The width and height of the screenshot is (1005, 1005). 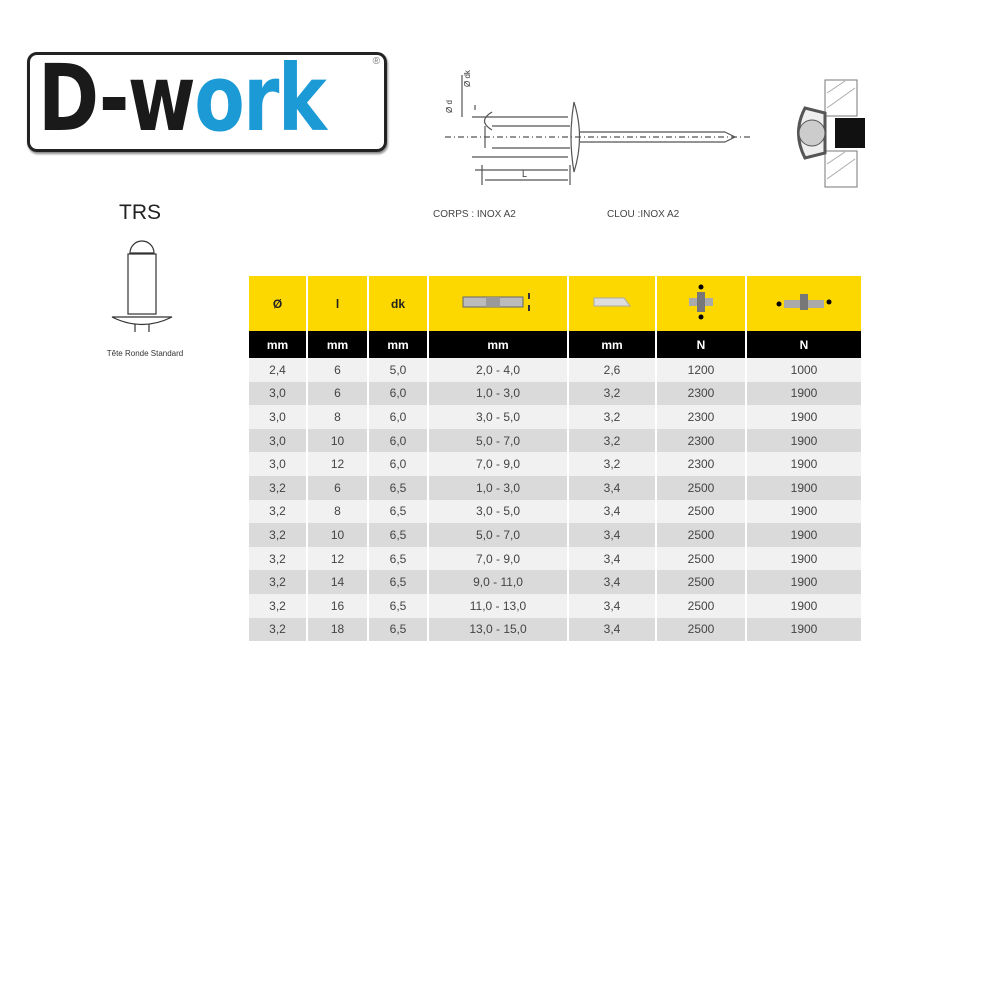 What do you see at coordinates (498, 303) in the screenshot?
I see `grip-range-icon` at bounding box center [498, 303].